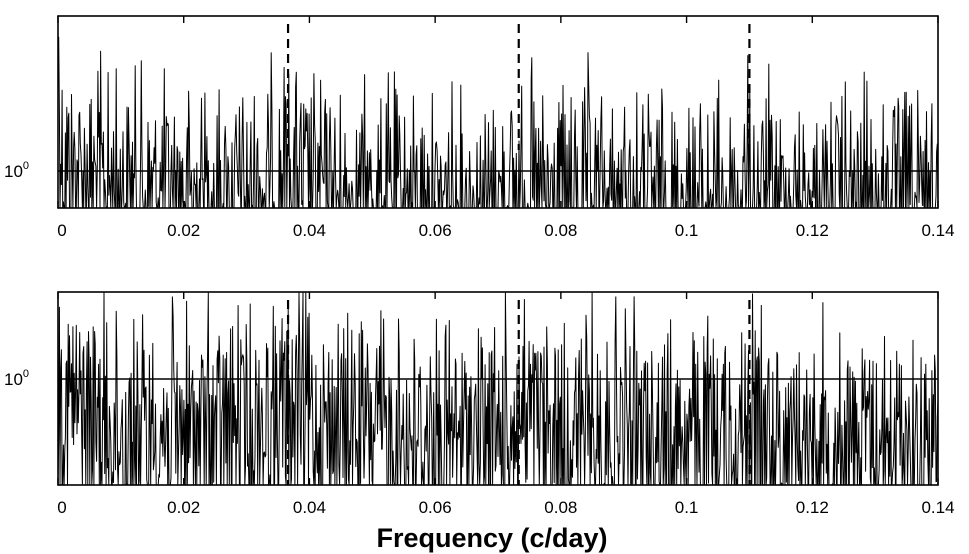 The image size is (969, 554). What do you see at coordinates (518, 87) in the screenshot?
I see `top-harmonic-markers` at bounding box center [518, 87].